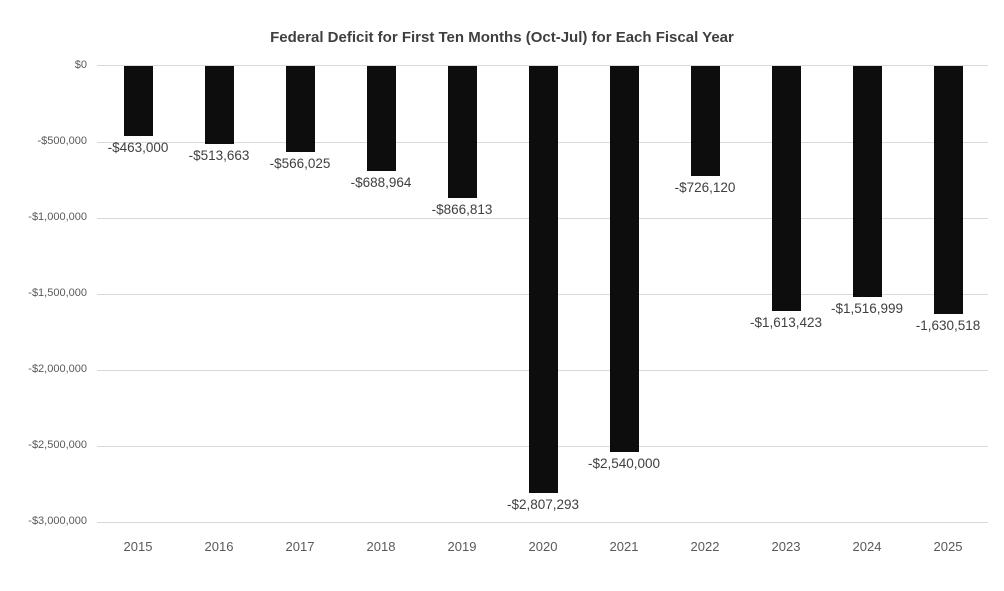 The width and height of the screenshot is (1004, 591). Describe the element at coordinates (948, 190) in the screenshot. I see `bar-2025` at that location.